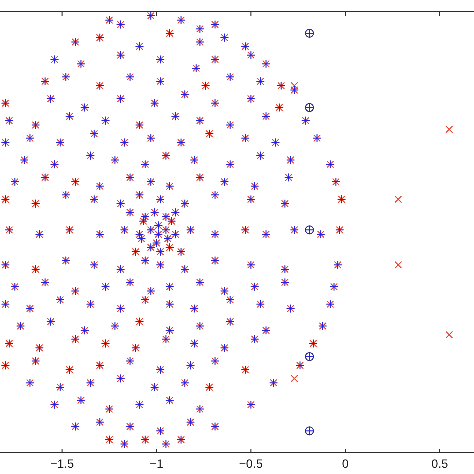  What do you see at coordinates (251, 464) in the screenshot?
I see `x-tick-label: −0.5` at bounding box center [251, 464].